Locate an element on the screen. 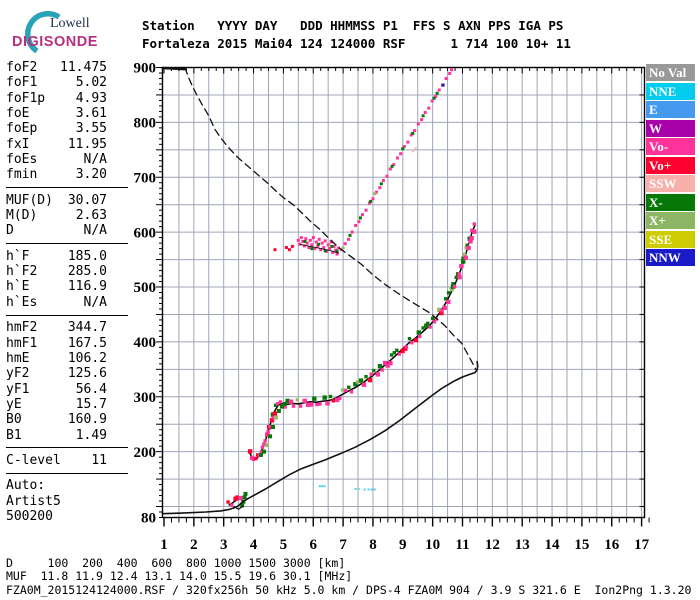  y-axis-label: 600 is located at coordinates (145, 233).